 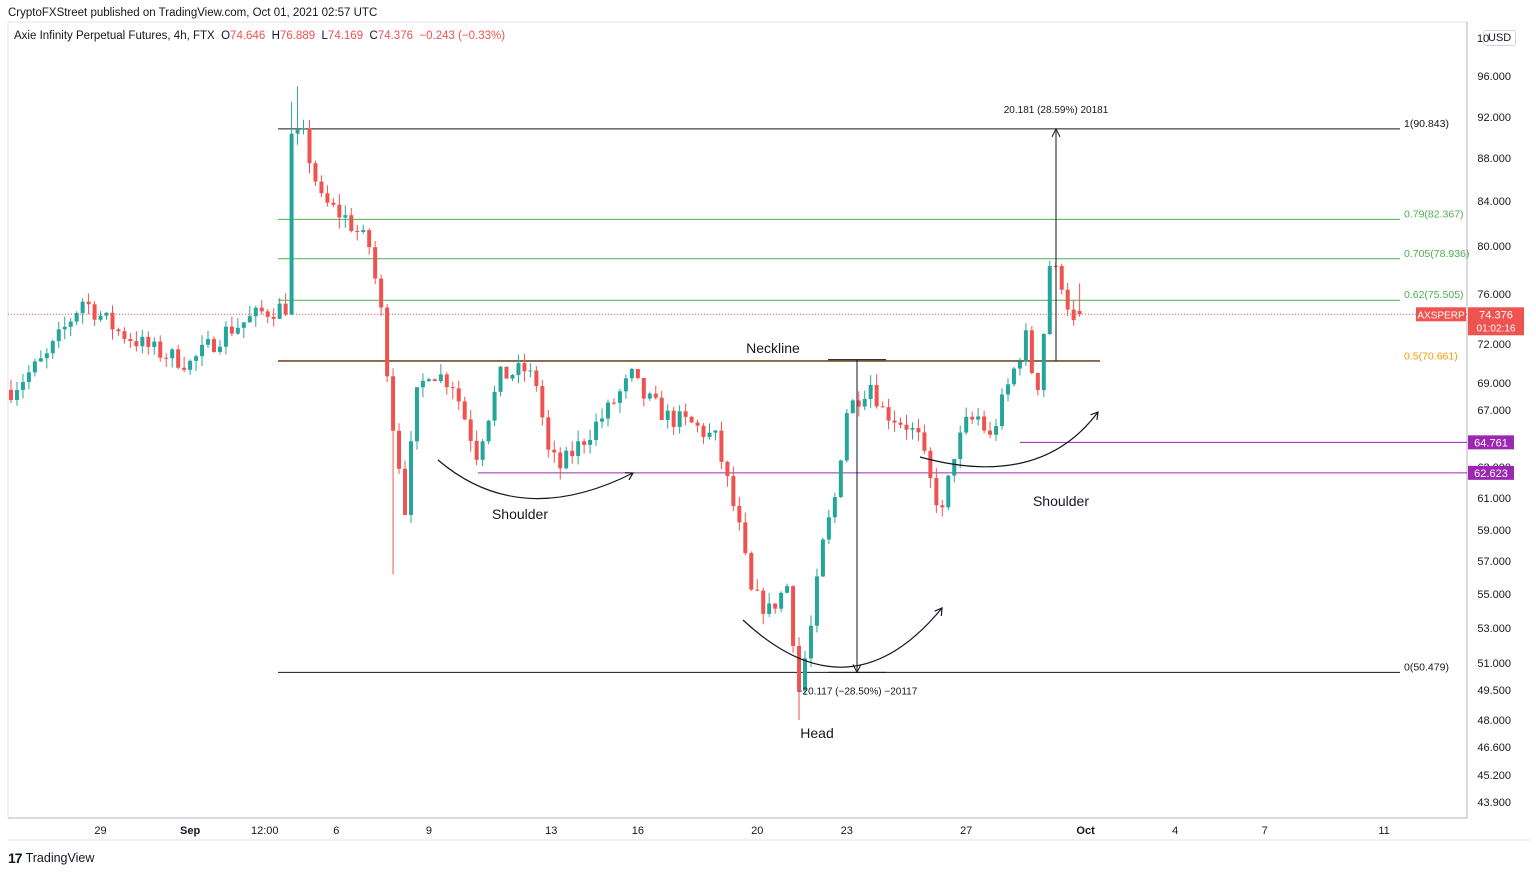 What do you see at coordinates (15, 858) in the screenshot?
I see `tv-logo-icon: 17` at bounding box center [15, 858].